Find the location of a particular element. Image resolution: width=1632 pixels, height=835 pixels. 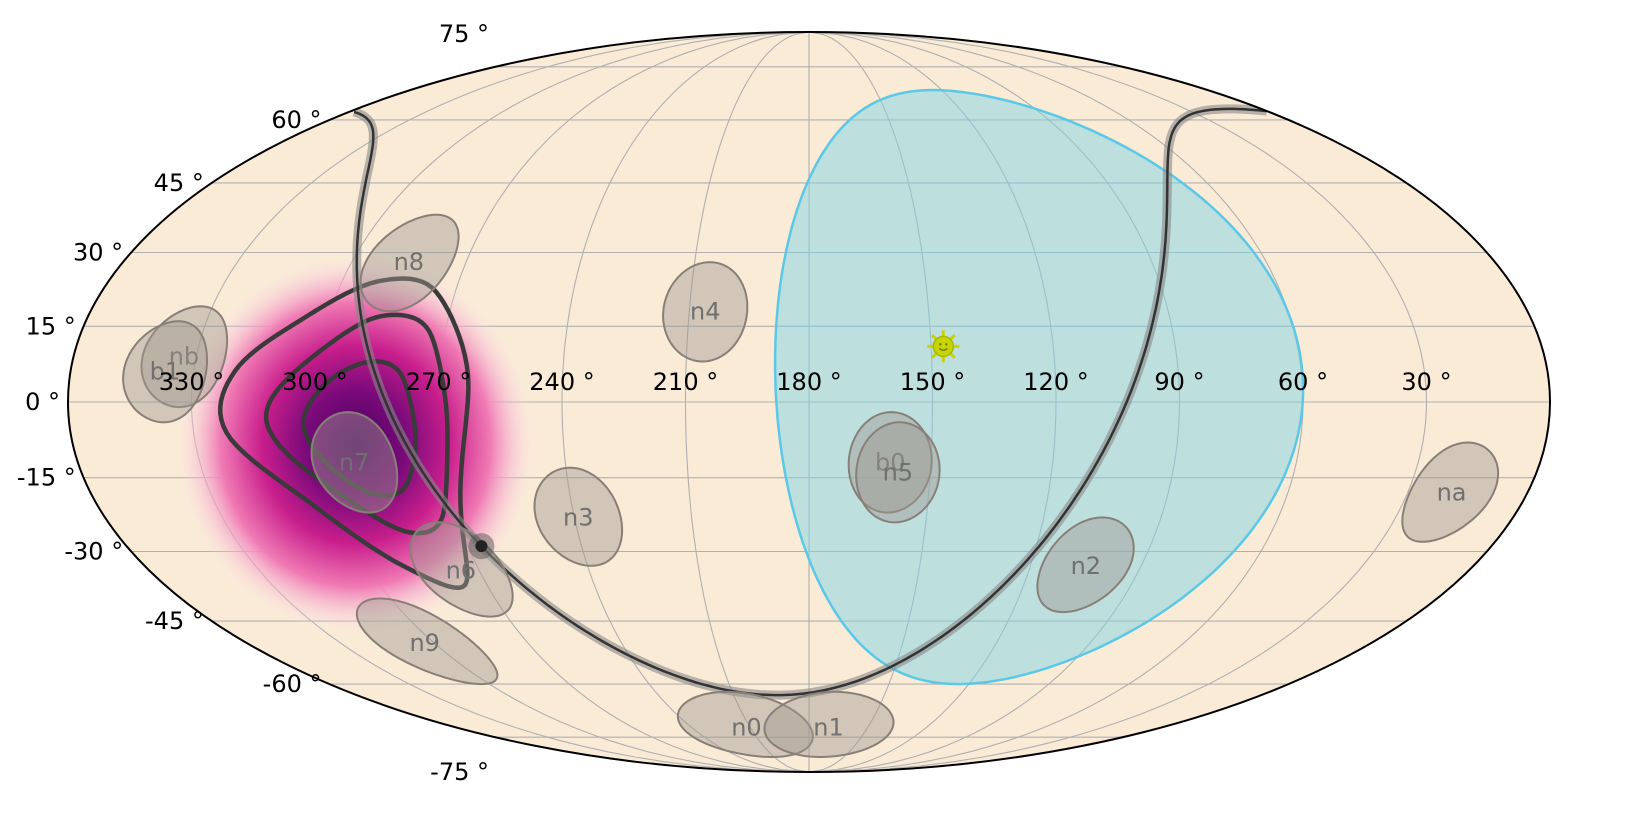

ra-tick-label: 270 ° is located at coordinates (438, 382).